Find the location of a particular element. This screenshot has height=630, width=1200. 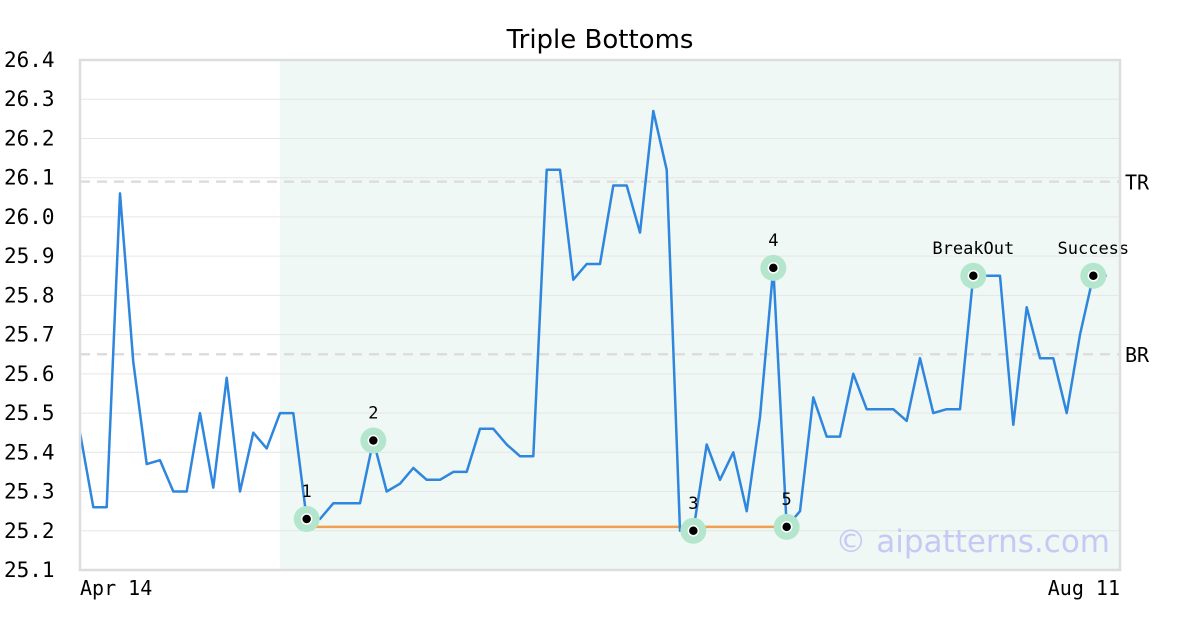

y-tick-label: 26.1 is located at coordinates (29, 178).